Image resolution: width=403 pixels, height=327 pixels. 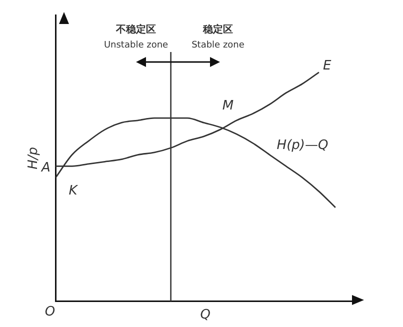 I want to click on series-label: H(p)—Q, so click(x=302, y=146).